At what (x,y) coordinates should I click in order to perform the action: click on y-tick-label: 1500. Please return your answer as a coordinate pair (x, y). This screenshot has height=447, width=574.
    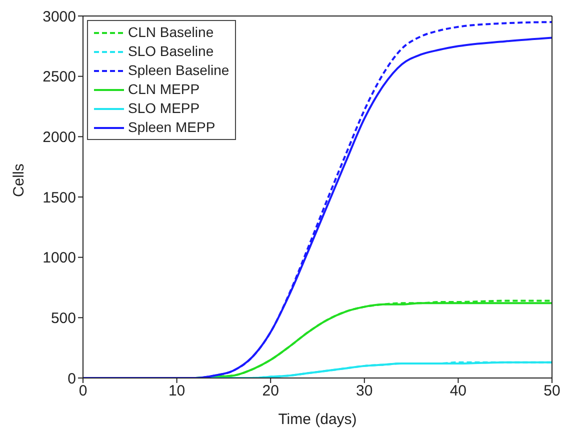
    Looking at the image, I should click on (59, 197).